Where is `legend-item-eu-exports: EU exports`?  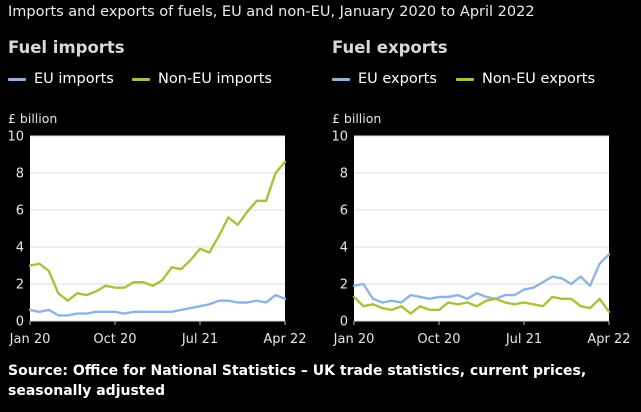
legend-item-eu-exports: EU exports is located at coordinates (384, 79).